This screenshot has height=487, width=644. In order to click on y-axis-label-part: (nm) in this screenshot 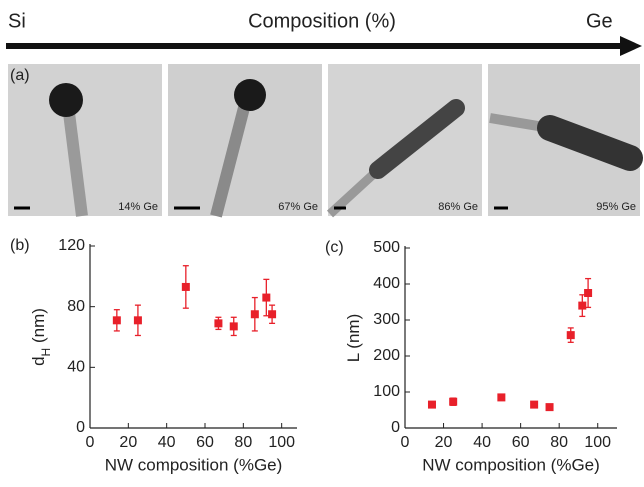, I will do `click(38, 328)`.